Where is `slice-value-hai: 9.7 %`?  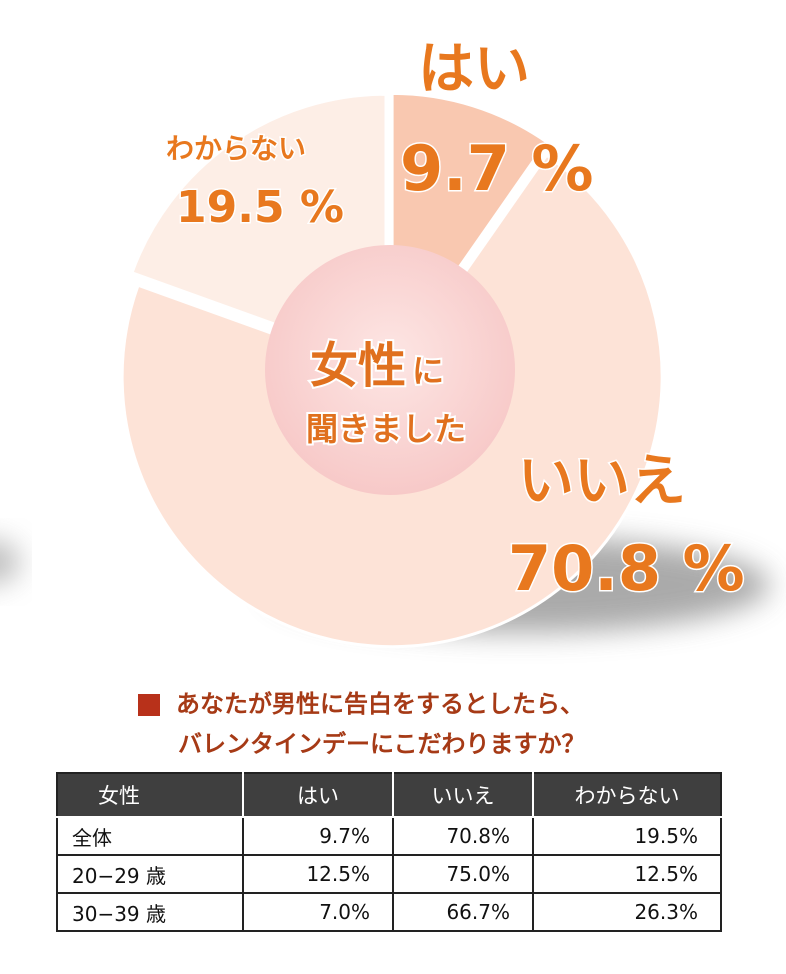 slice-value-hai: 9.7 % is located at coordinates (497, 168).